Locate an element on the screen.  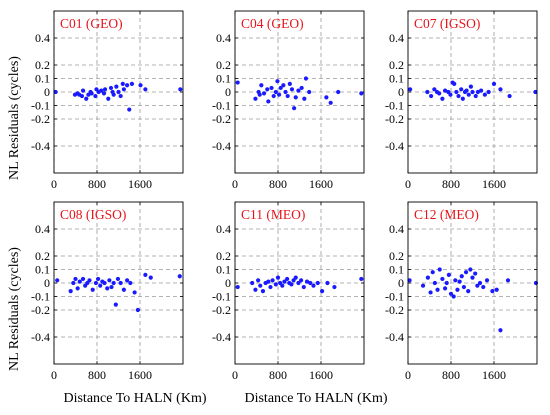
panel-title: C12 (MEO) is located at coordinates (446, 214).